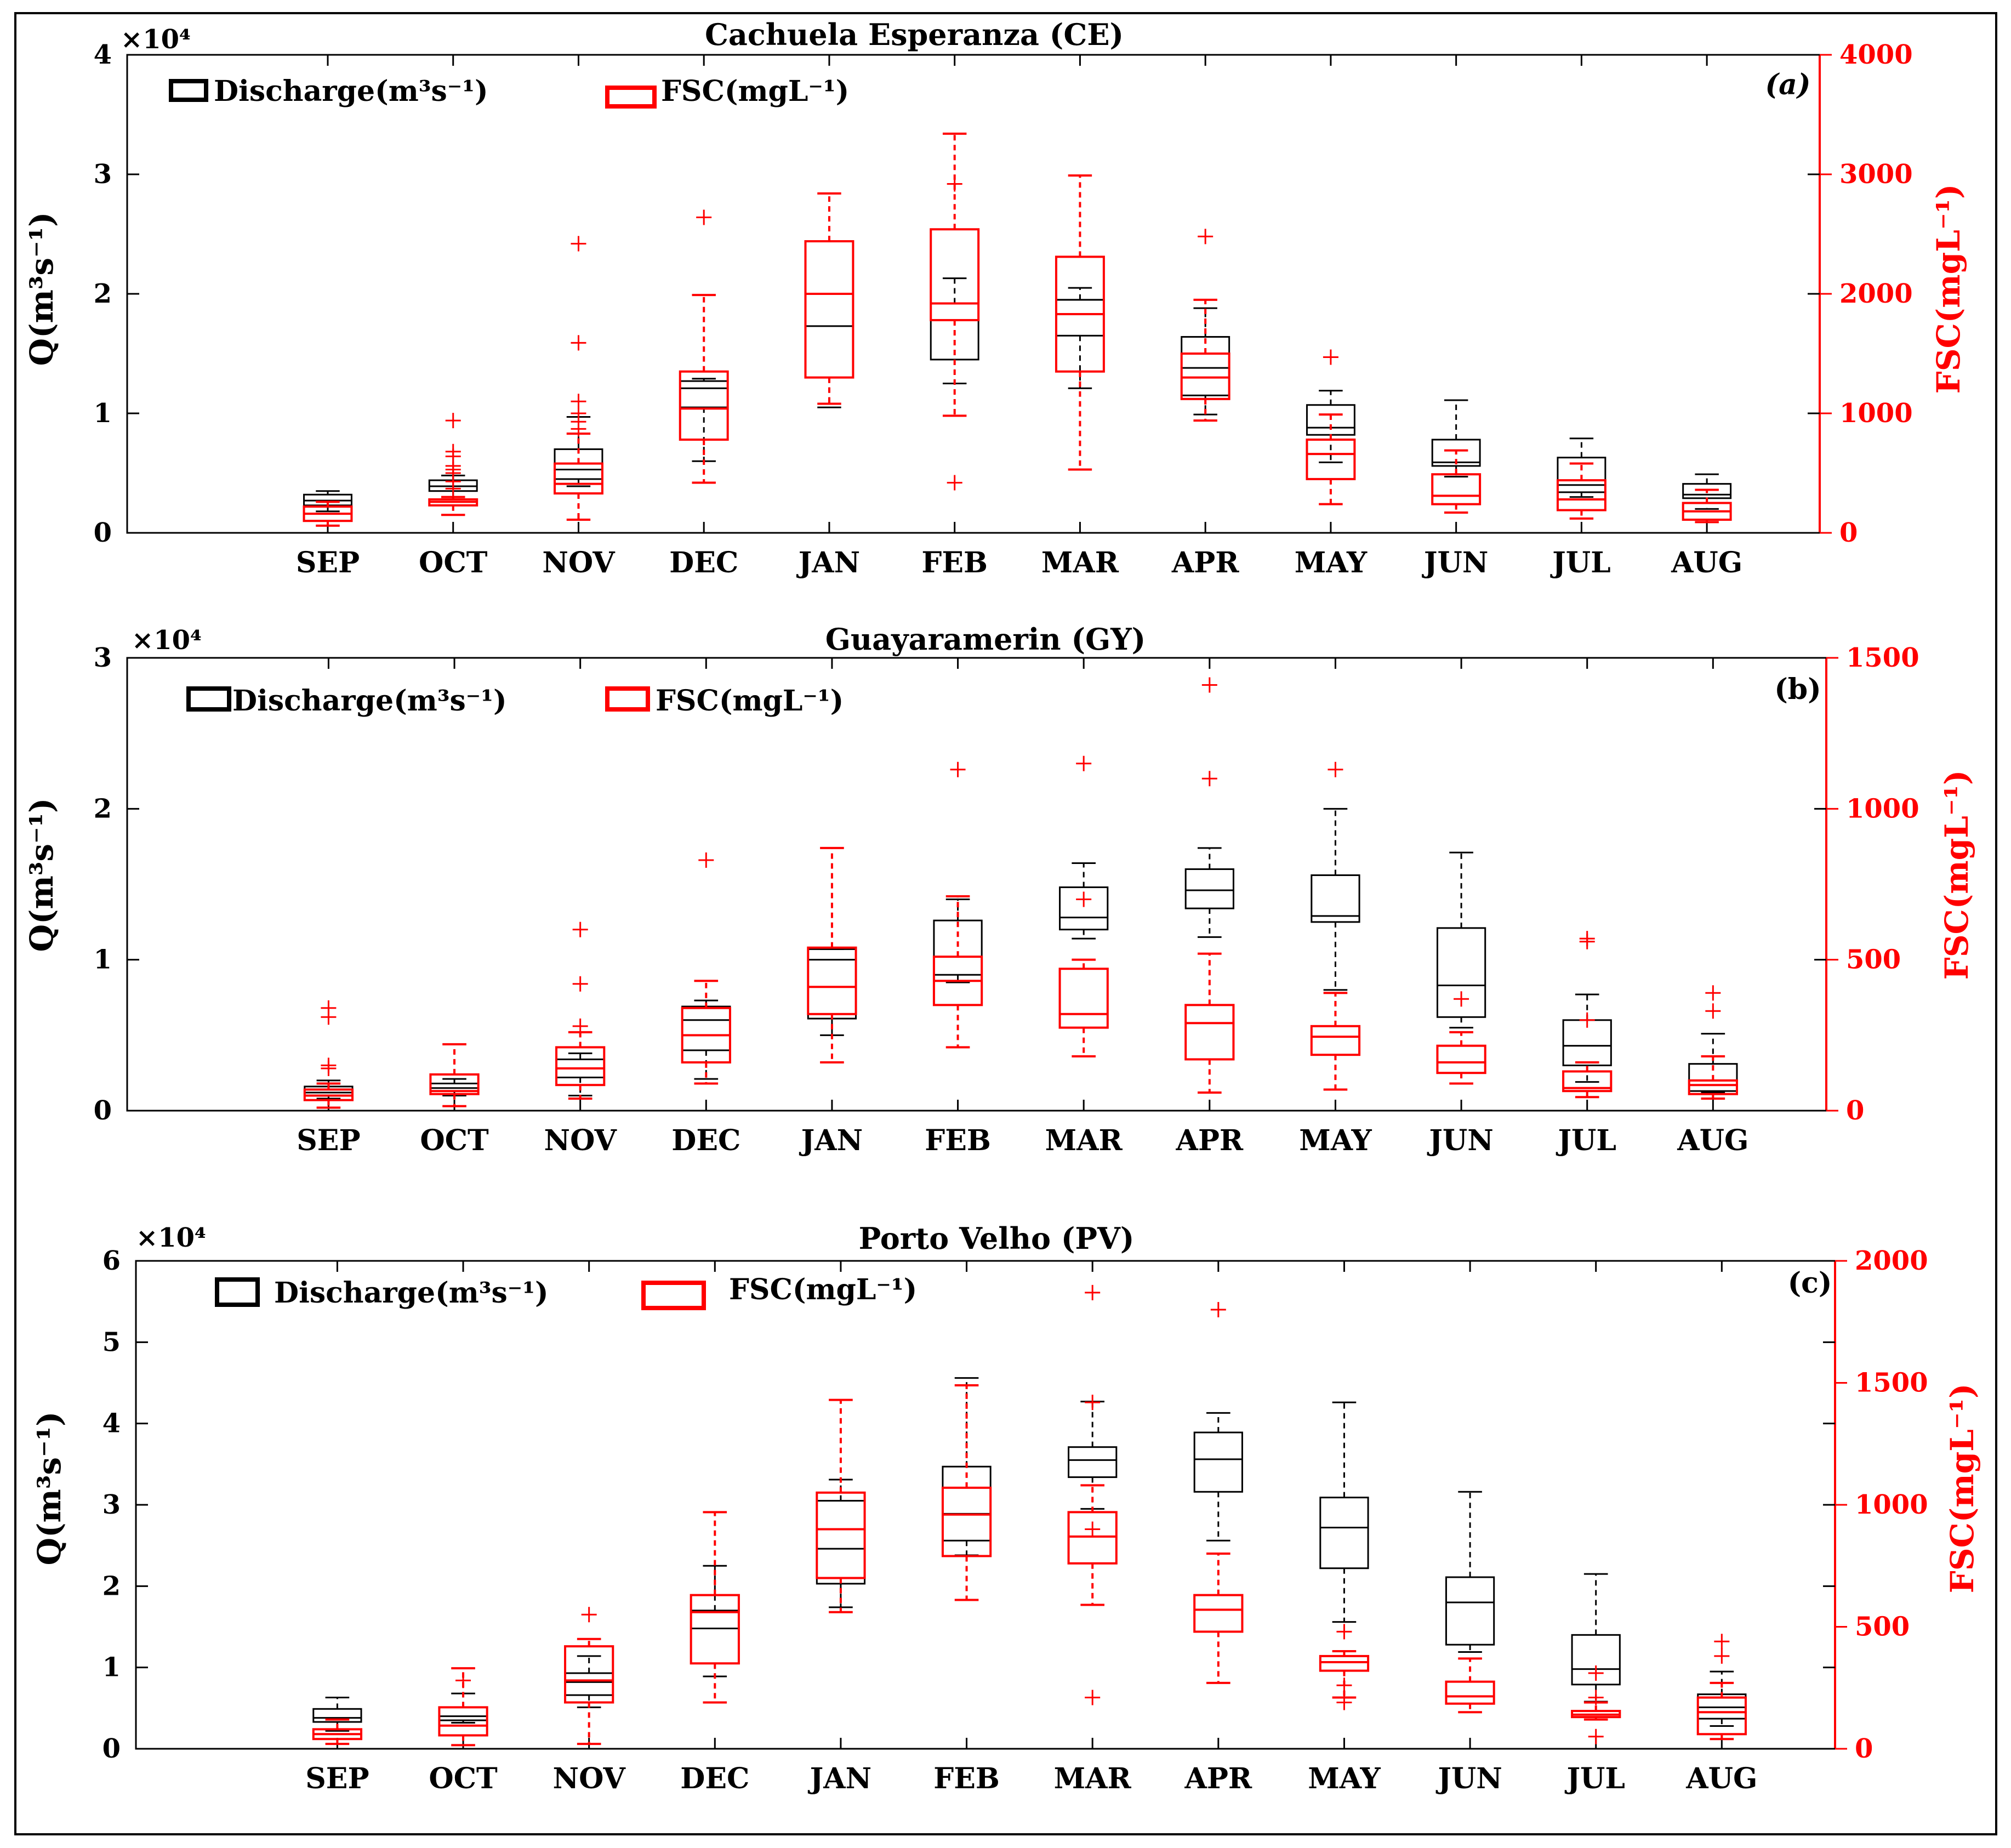 The width and height of the screenshot is (2011, 1848). What do you see at coordinates (1810, 1283) in the screenshot?
I see `panel-label: (c)` at bounding box center [1810, 1283].